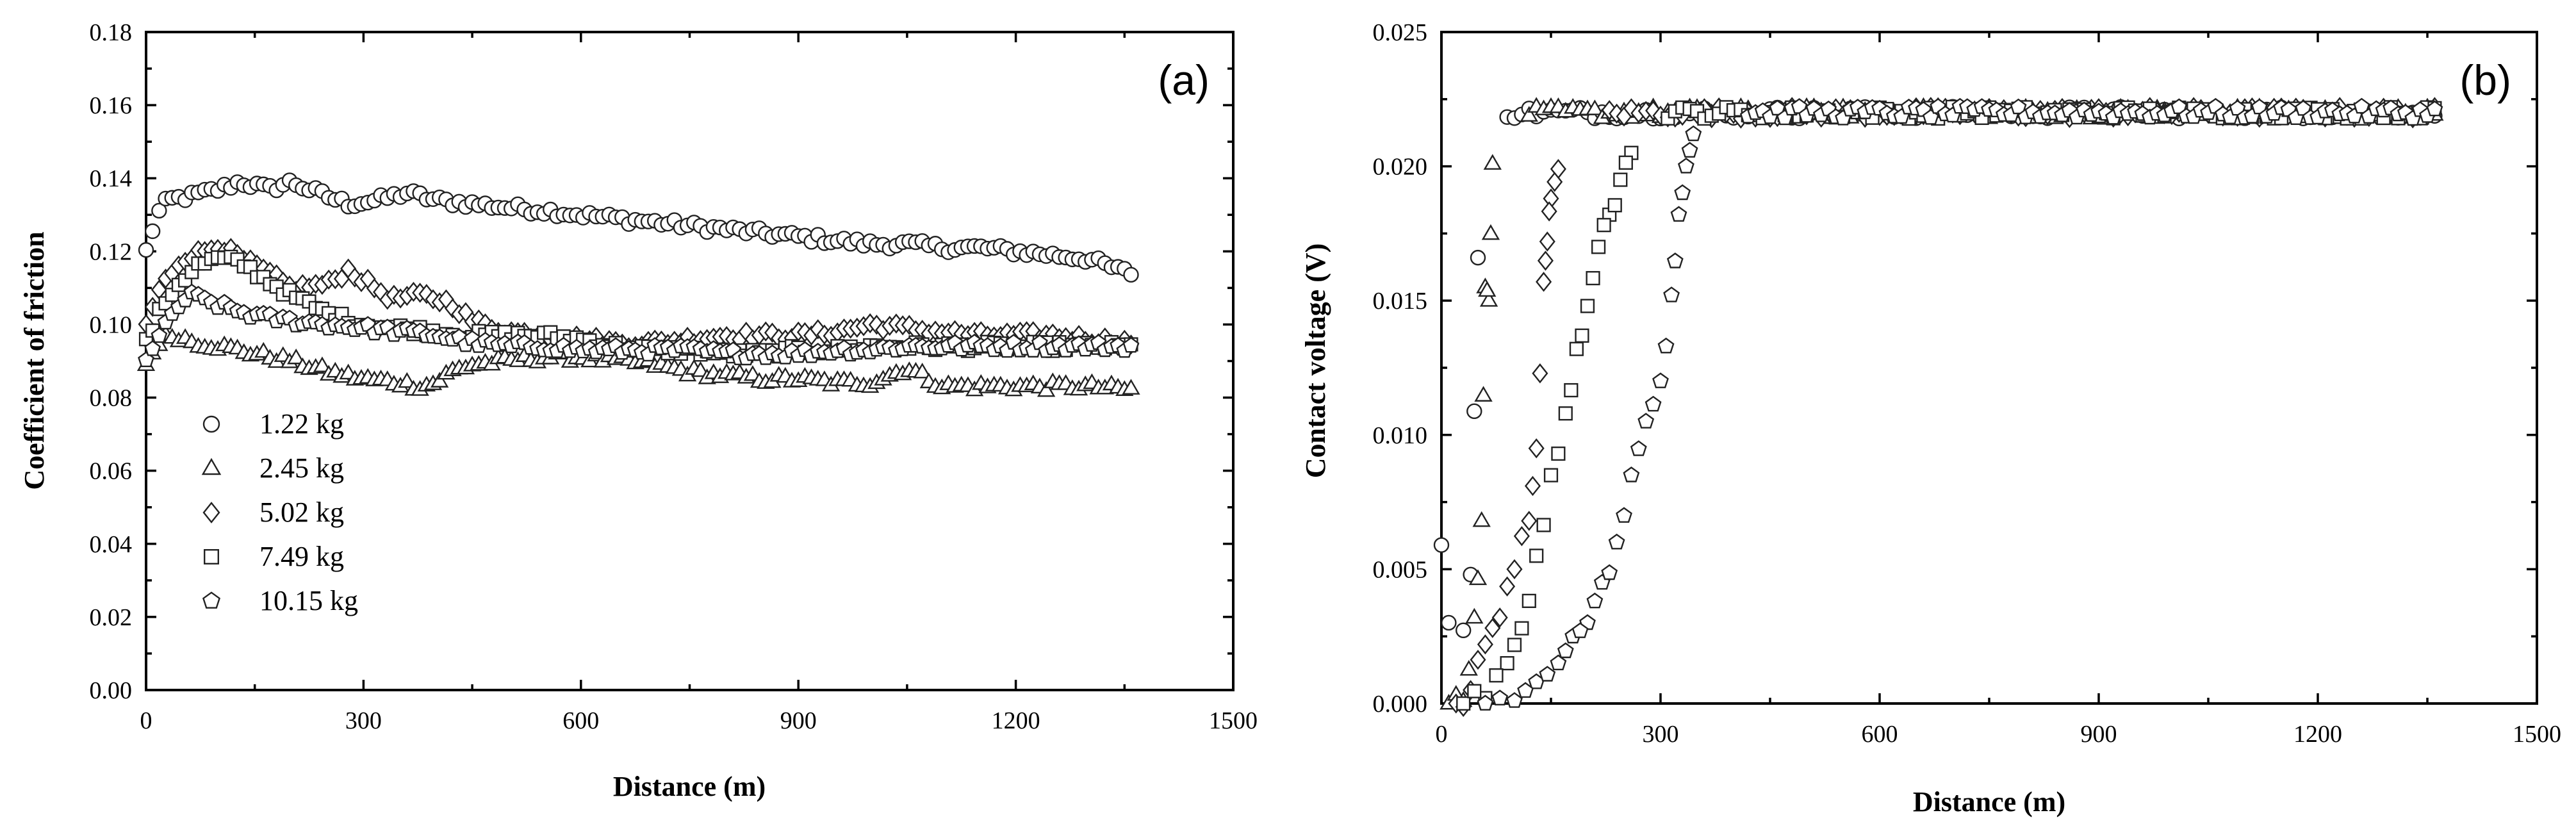  What do you see at coordinates (112, 398) in the screenshot?
I see `y-tick-label: 0.08` at bounding box center [112, 398].